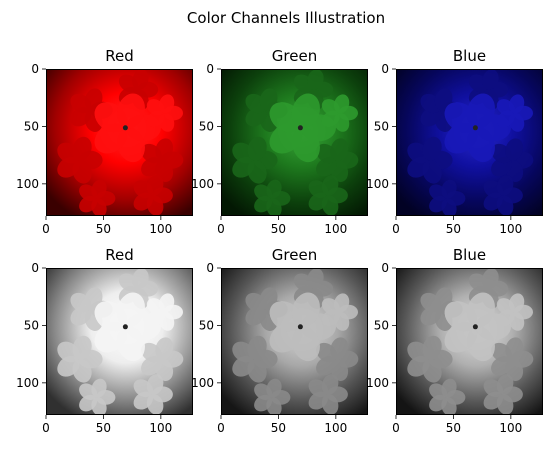  I want to click on panel-color-red: Red 0 50 100 0 50 100, so click(104, 141).